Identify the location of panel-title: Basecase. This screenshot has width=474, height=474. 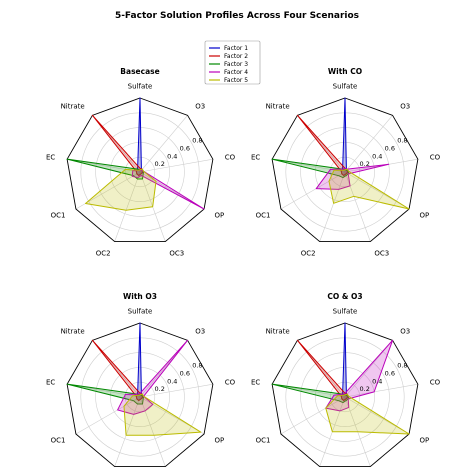
(139, 71).